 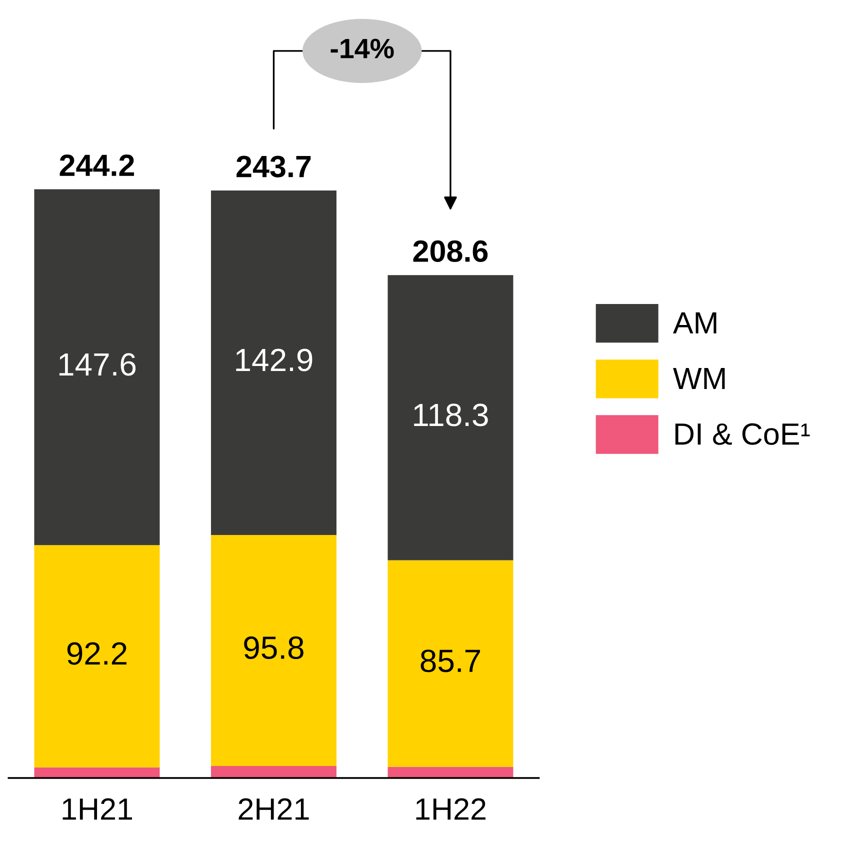 What do you see at coordinates (273, 809) in the screenshot?
I see `x-tick-label: 2H21` at bounding box center [273, 809].